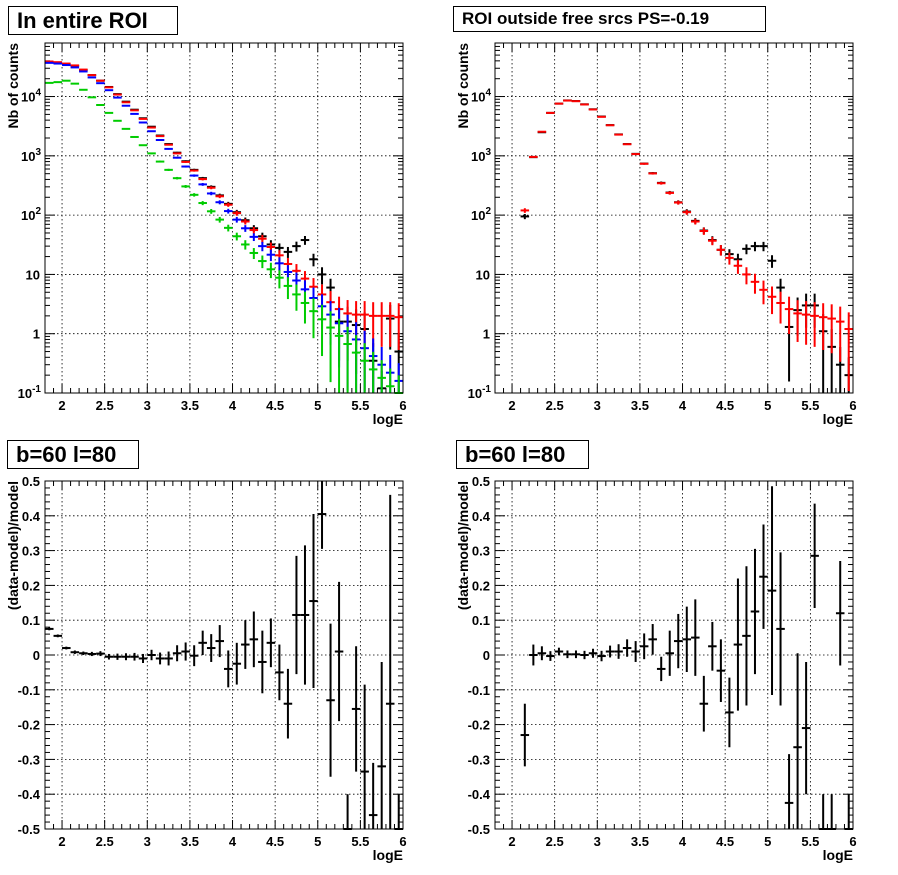 Image resolution: width=898 pixels, height=875 pixels. What do you see at coordinates (73, 454) in the screenshot?
I see `panel-3-title: b=60 l=80` at bounding box center [73, 454].